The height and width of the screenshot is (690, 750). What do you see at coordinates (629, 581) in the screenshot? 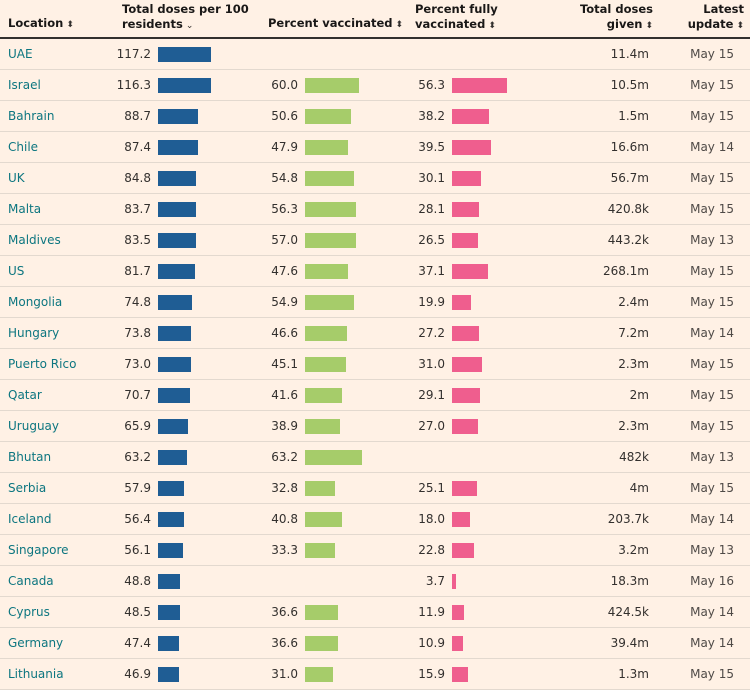
I see `total-doses-given-value: 18.3m` at bounding box center [629, 581].